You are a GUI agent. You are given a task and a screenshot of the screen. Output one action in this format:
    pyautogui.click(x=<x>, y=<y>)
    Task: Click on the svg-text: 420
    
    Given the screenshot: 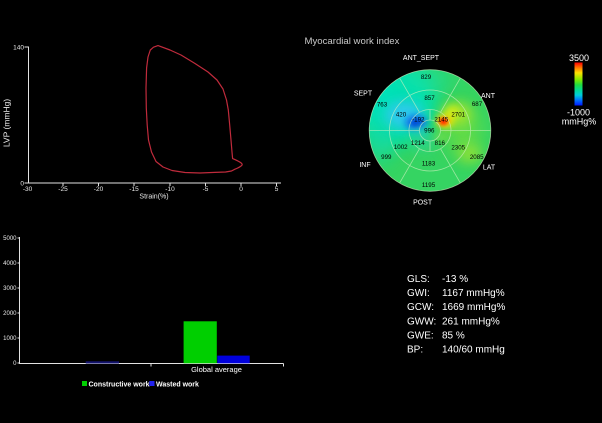 What is the action you would take?
    pyautogui.click(x=401, y=114)
    